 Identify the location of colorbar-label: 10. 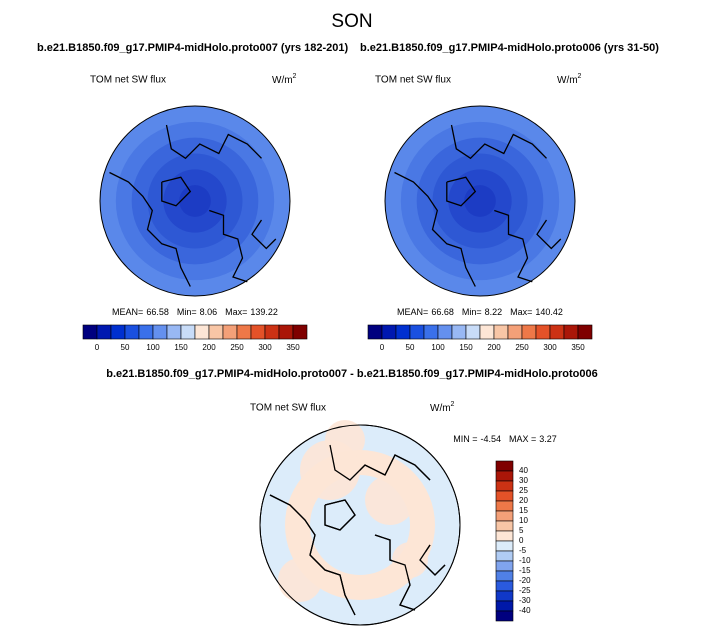
(523, 520).